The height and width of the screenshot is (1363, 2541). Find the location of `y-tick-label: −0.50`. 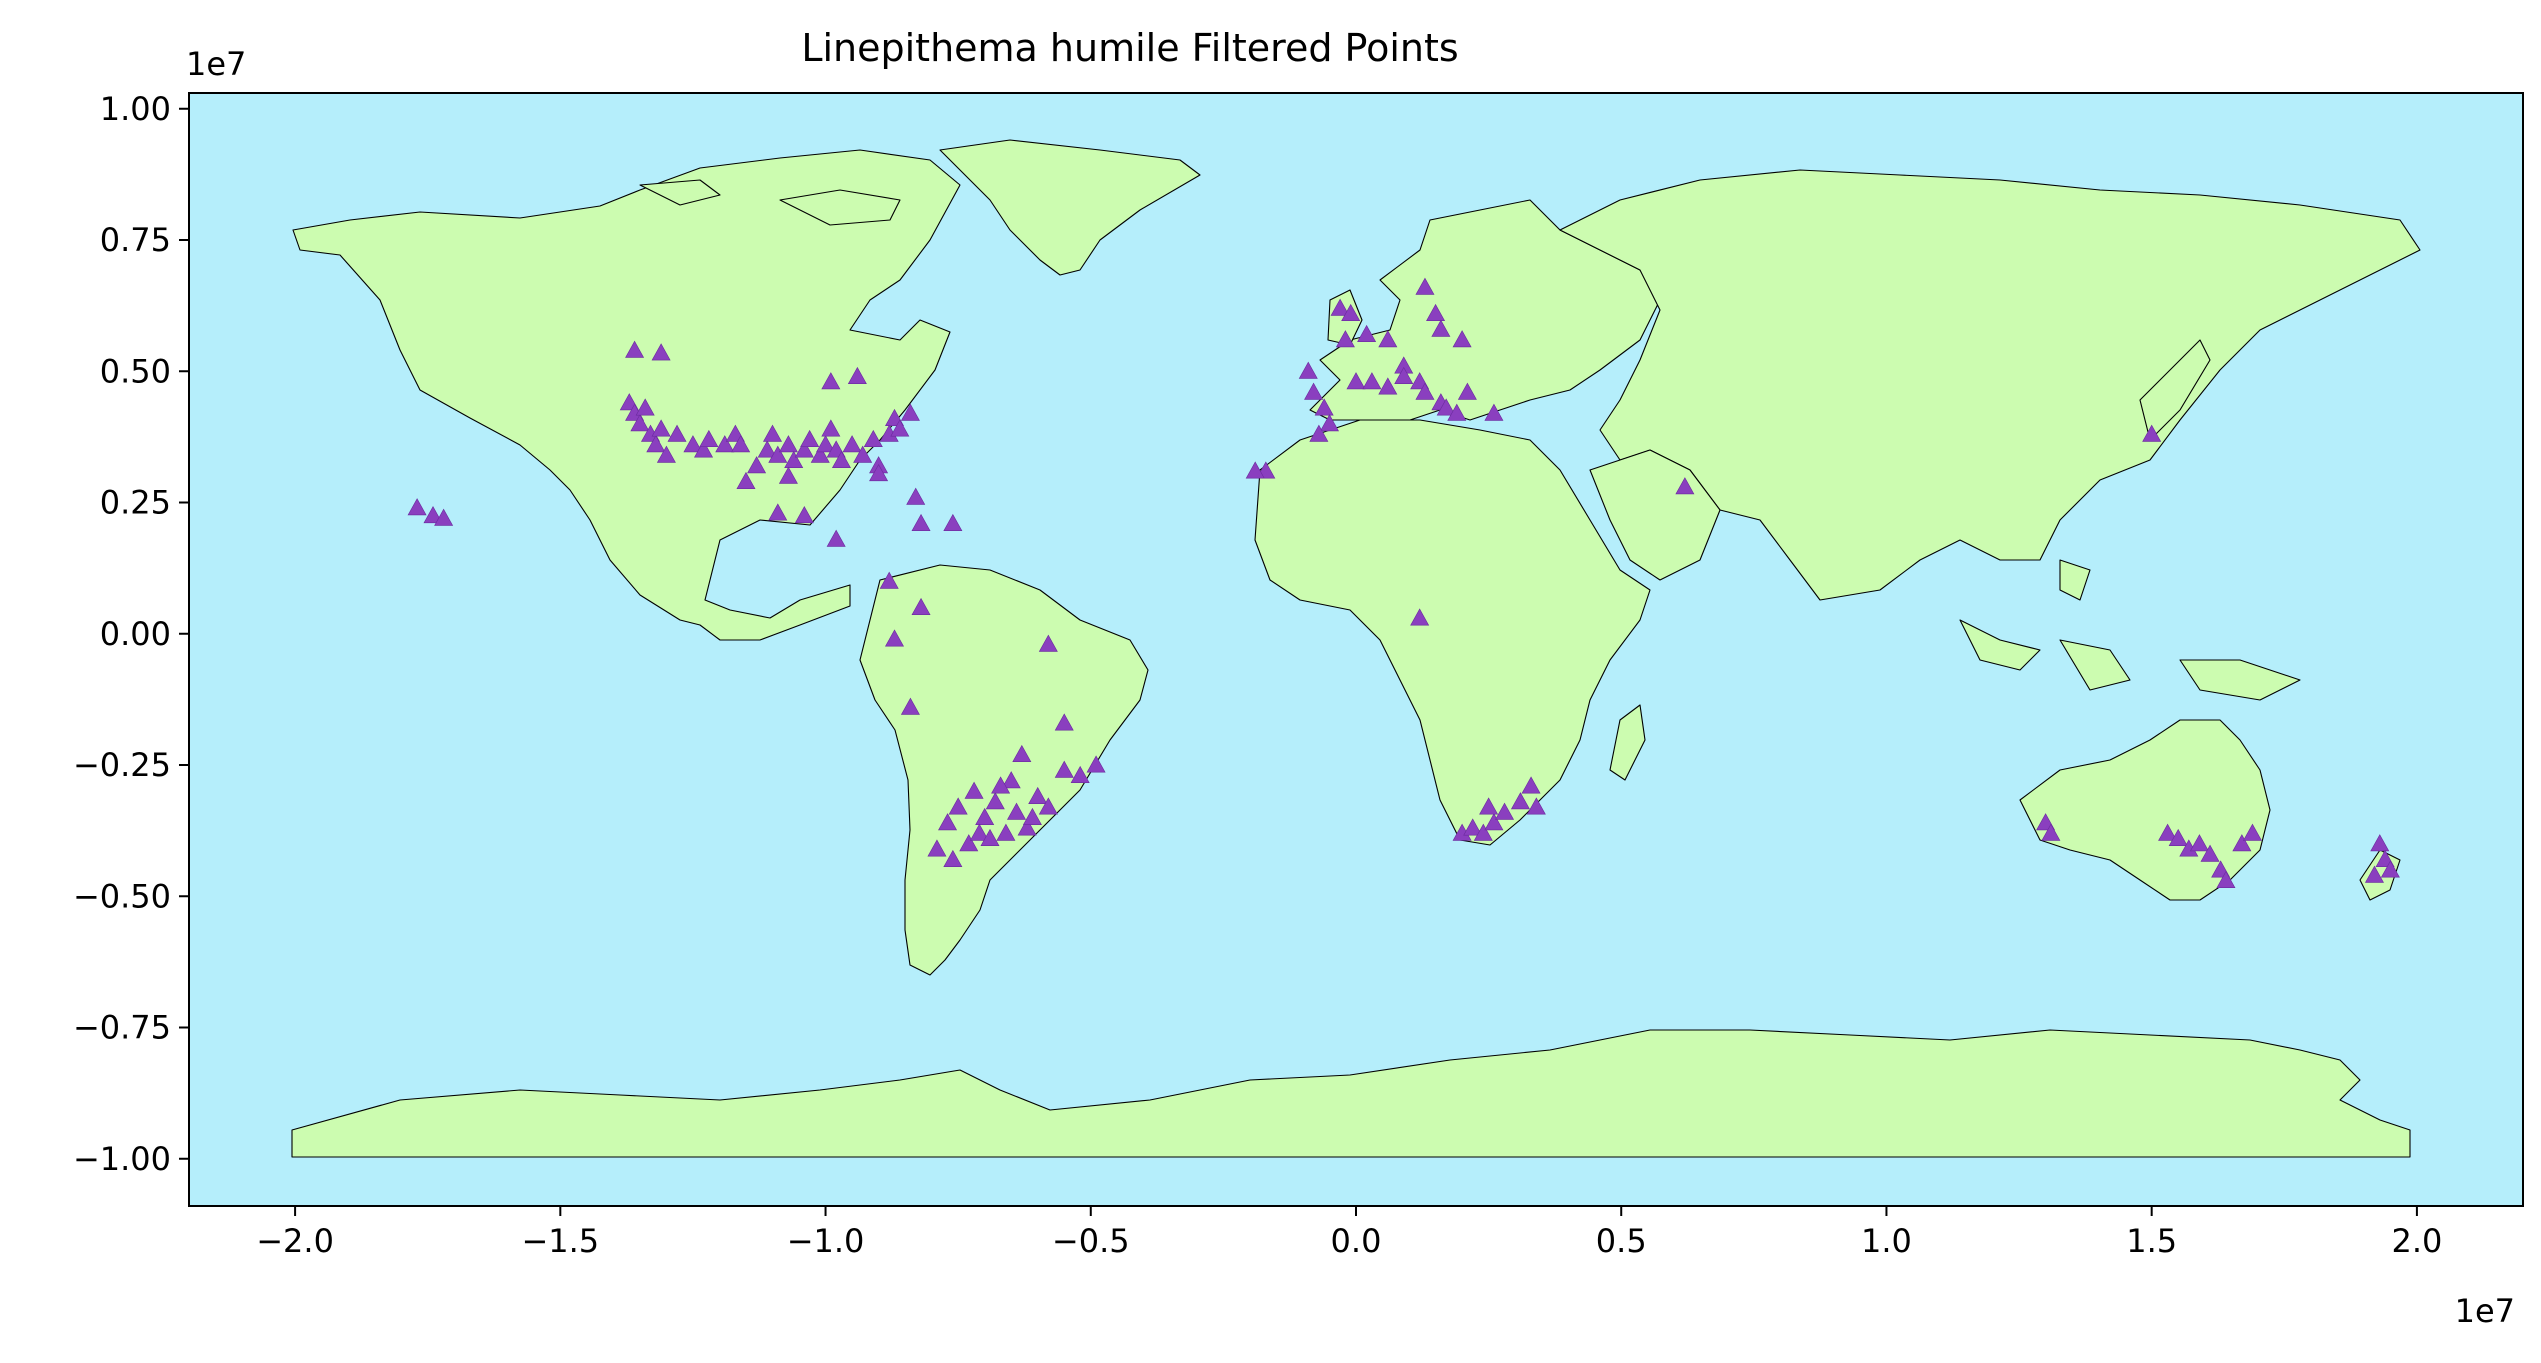

y-tick-label: −0.50 is located at coordinates (122, 896).